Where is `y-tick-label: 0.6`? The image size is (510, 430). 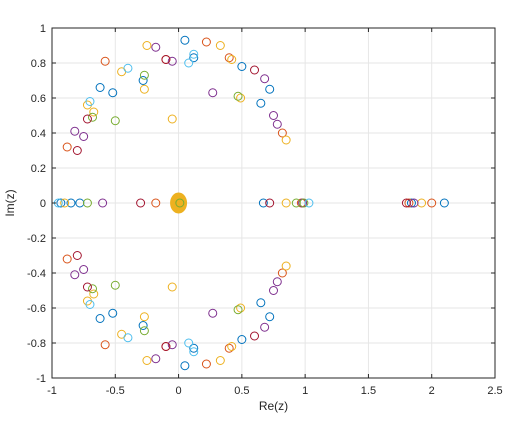 y-tick-label: 0.6 is located at coordinates (38, 99).